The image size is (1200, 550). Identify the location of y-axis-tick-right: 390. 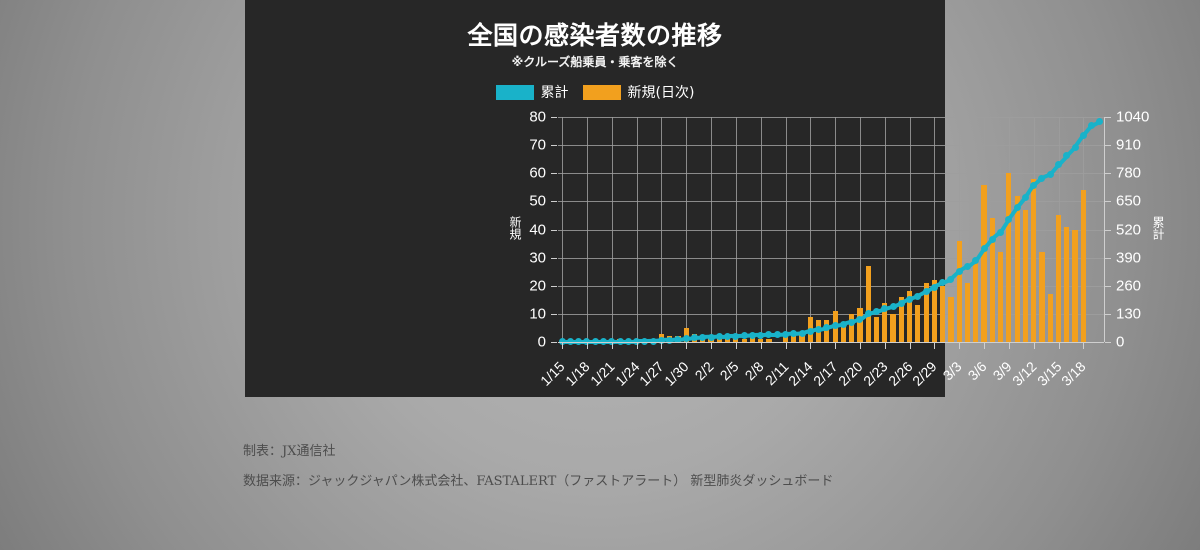
(1129, 258).